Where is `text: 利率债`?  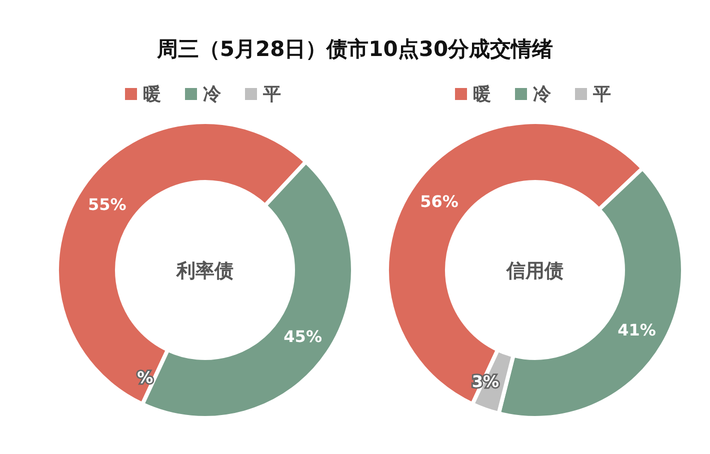
text: 利率债 is located at coordinates (205, 271).